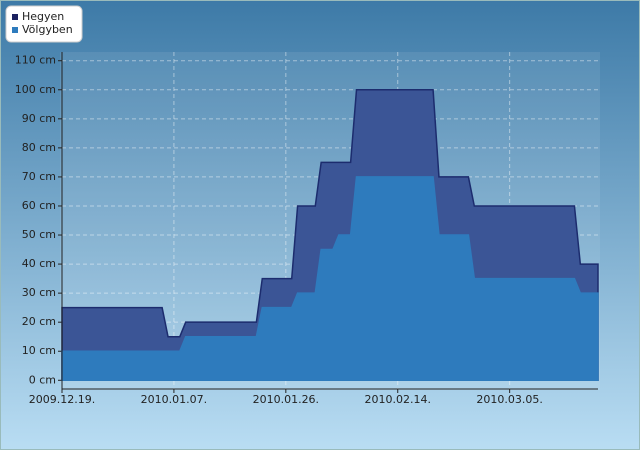 This screenshot has width=640, height=450. What do you see at coordinates (509, 399) in the screenshot?
I see `x-tick-label: 2010.03.05.` at bounding box center [509, 399].